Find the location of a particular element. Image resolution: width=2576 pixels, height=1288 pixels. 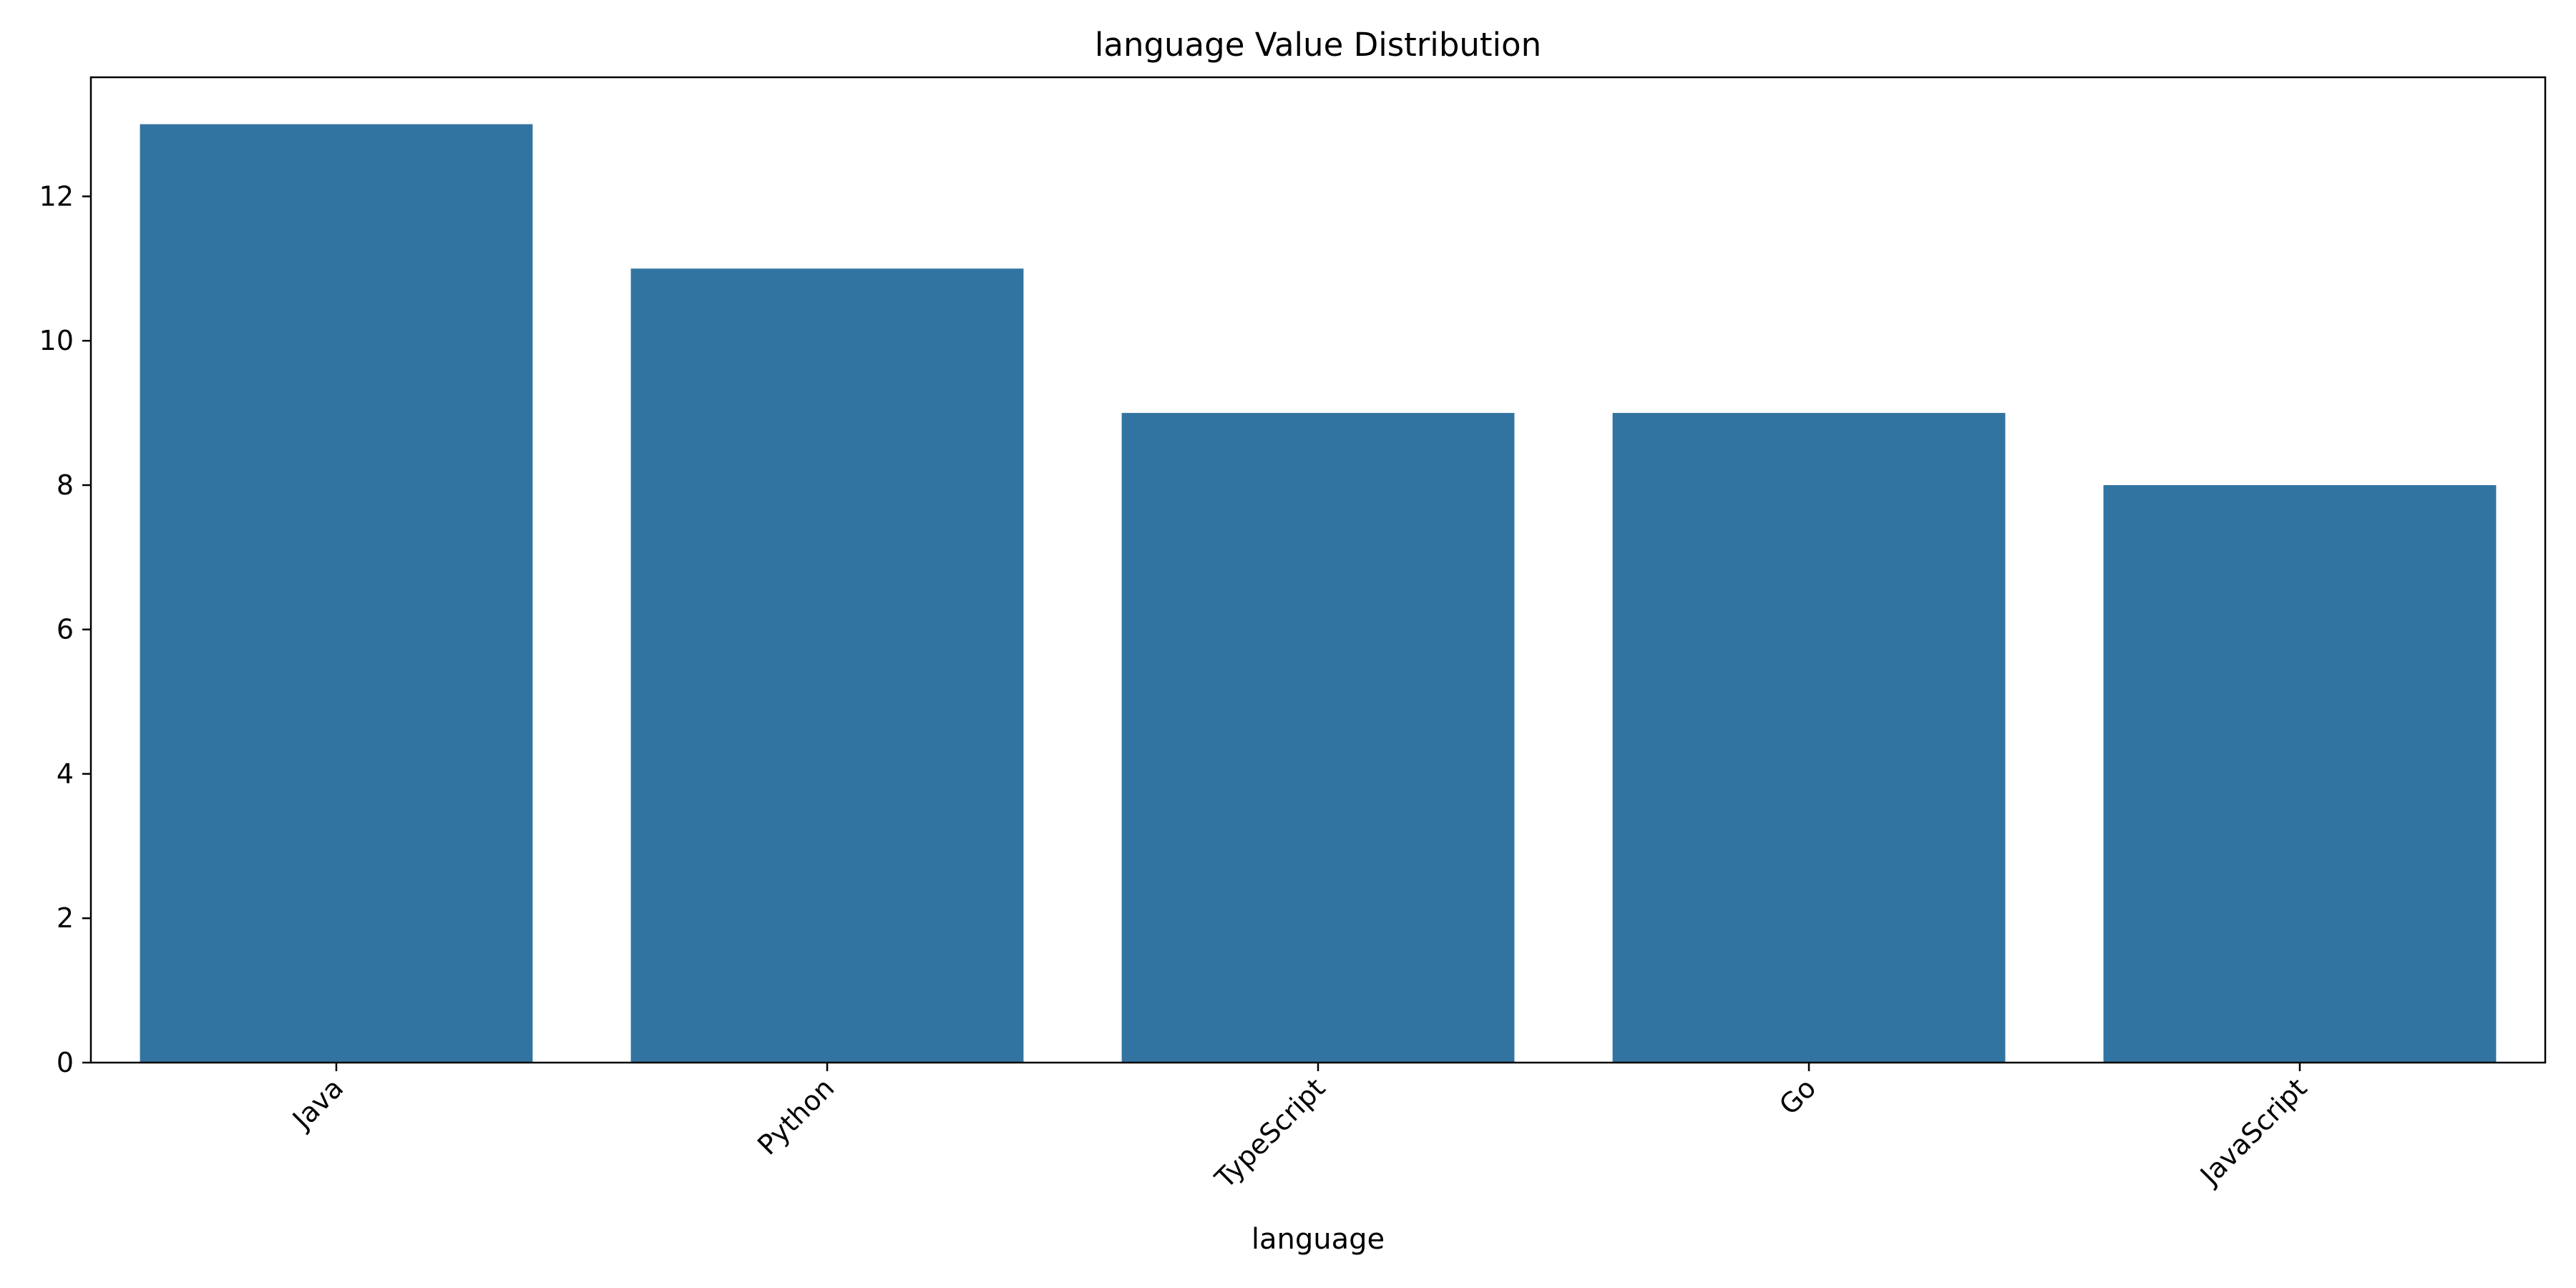

bar-java is located at coordinates (336, 593).